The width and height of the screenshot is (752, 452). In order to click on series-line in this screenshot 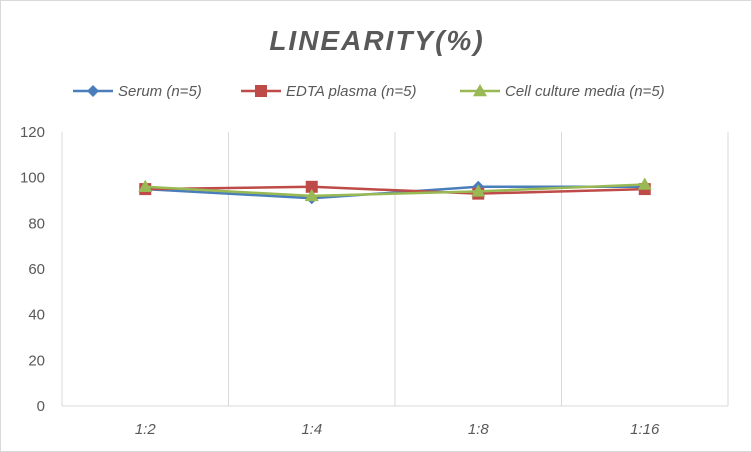, I will do `click(395, 190)`.